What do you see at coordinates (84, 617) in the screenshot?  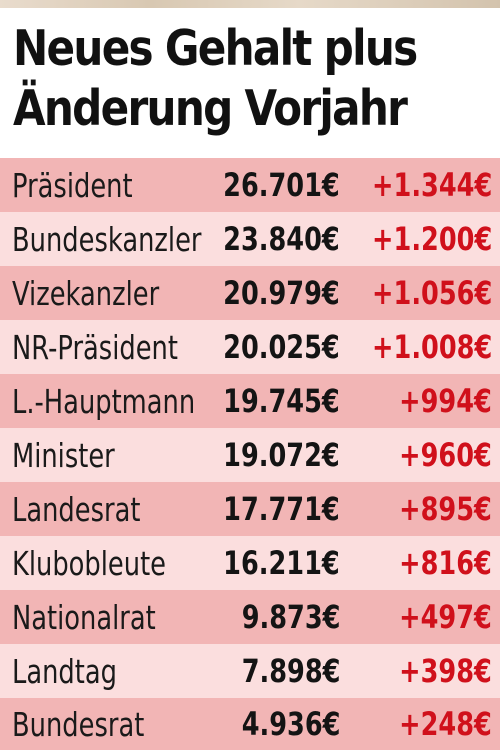 I see `row-label: Nationalrat` at bounding box center [84, 617].